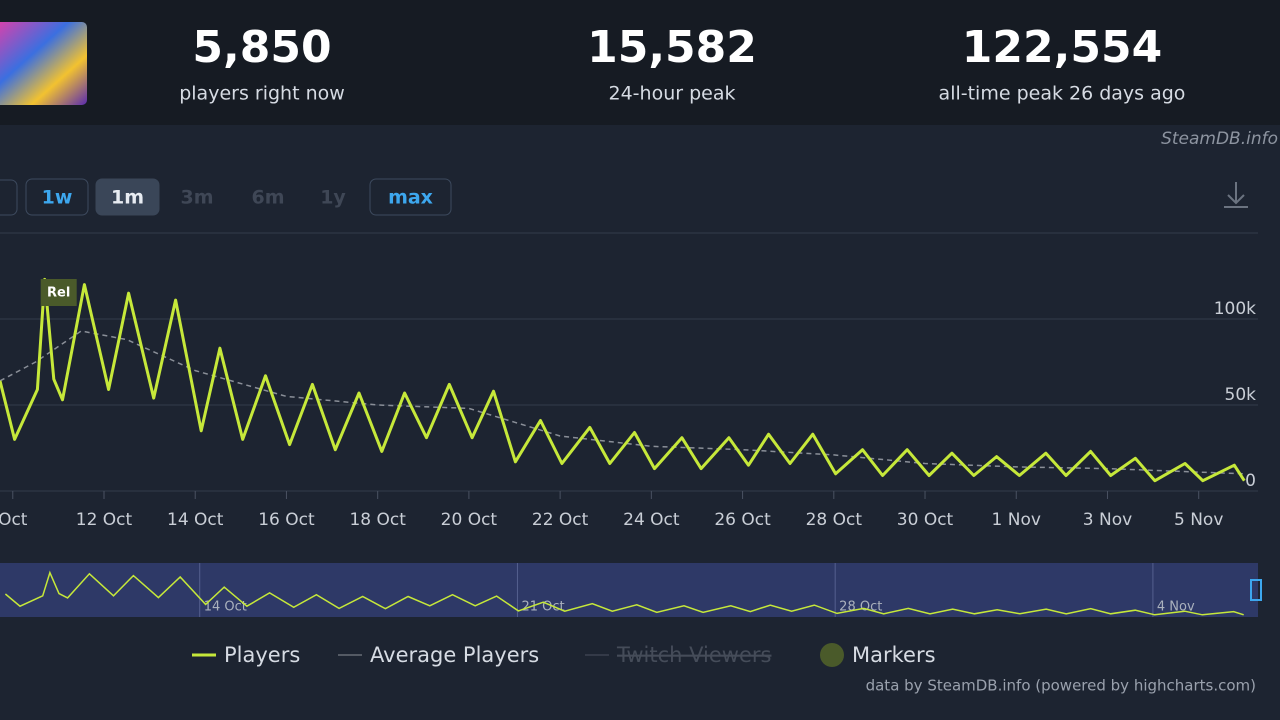 The image size is (1280, 720). What do you see at coordinates (894, 655) in the screenshot?
I see `legend-label: Markers` at bounding box center [894, 655].